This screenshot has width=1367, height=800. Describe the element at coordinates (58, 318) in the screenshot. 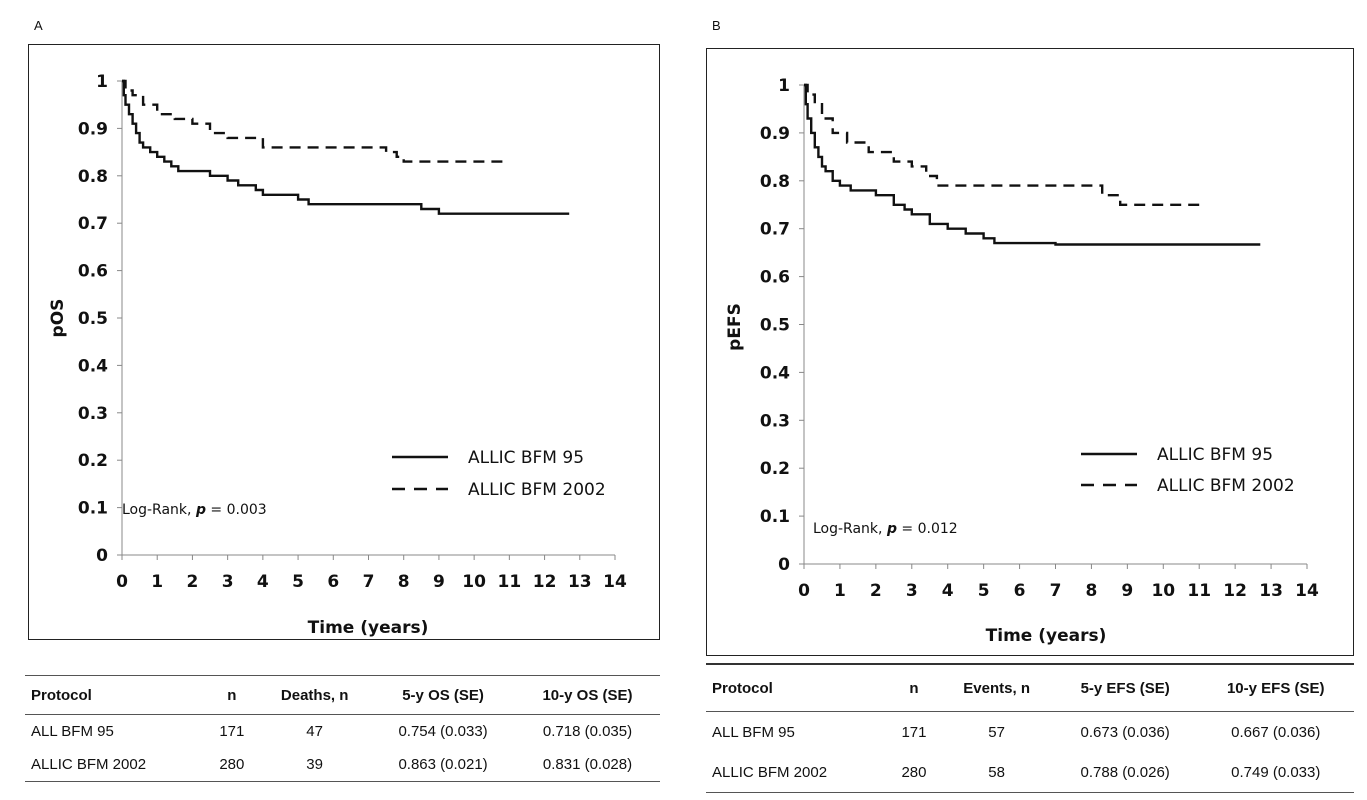

I see `y-axis-title: pOS` at that location.